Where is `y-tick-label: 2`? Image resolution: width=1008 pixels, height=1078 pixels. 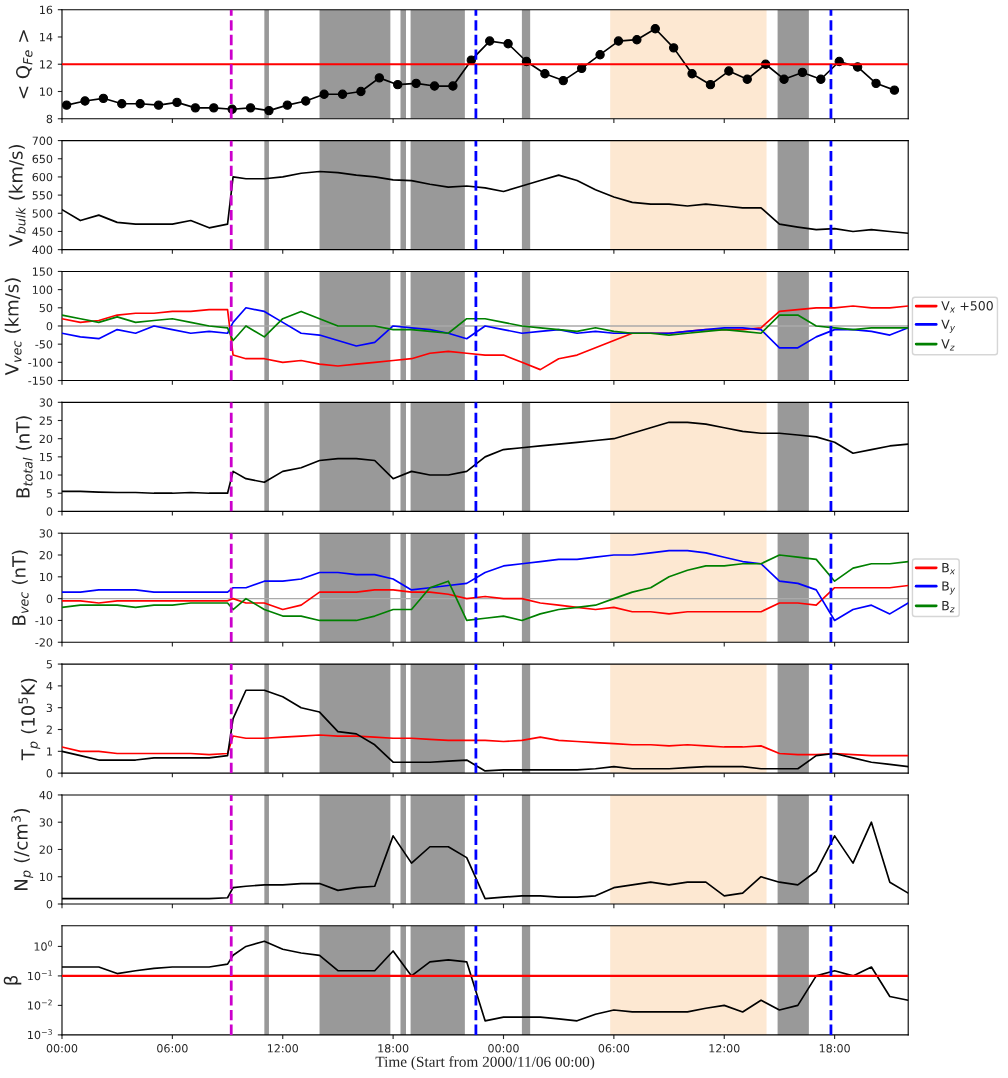
y-tick-label: 2 is located at coordinates (49, 729).